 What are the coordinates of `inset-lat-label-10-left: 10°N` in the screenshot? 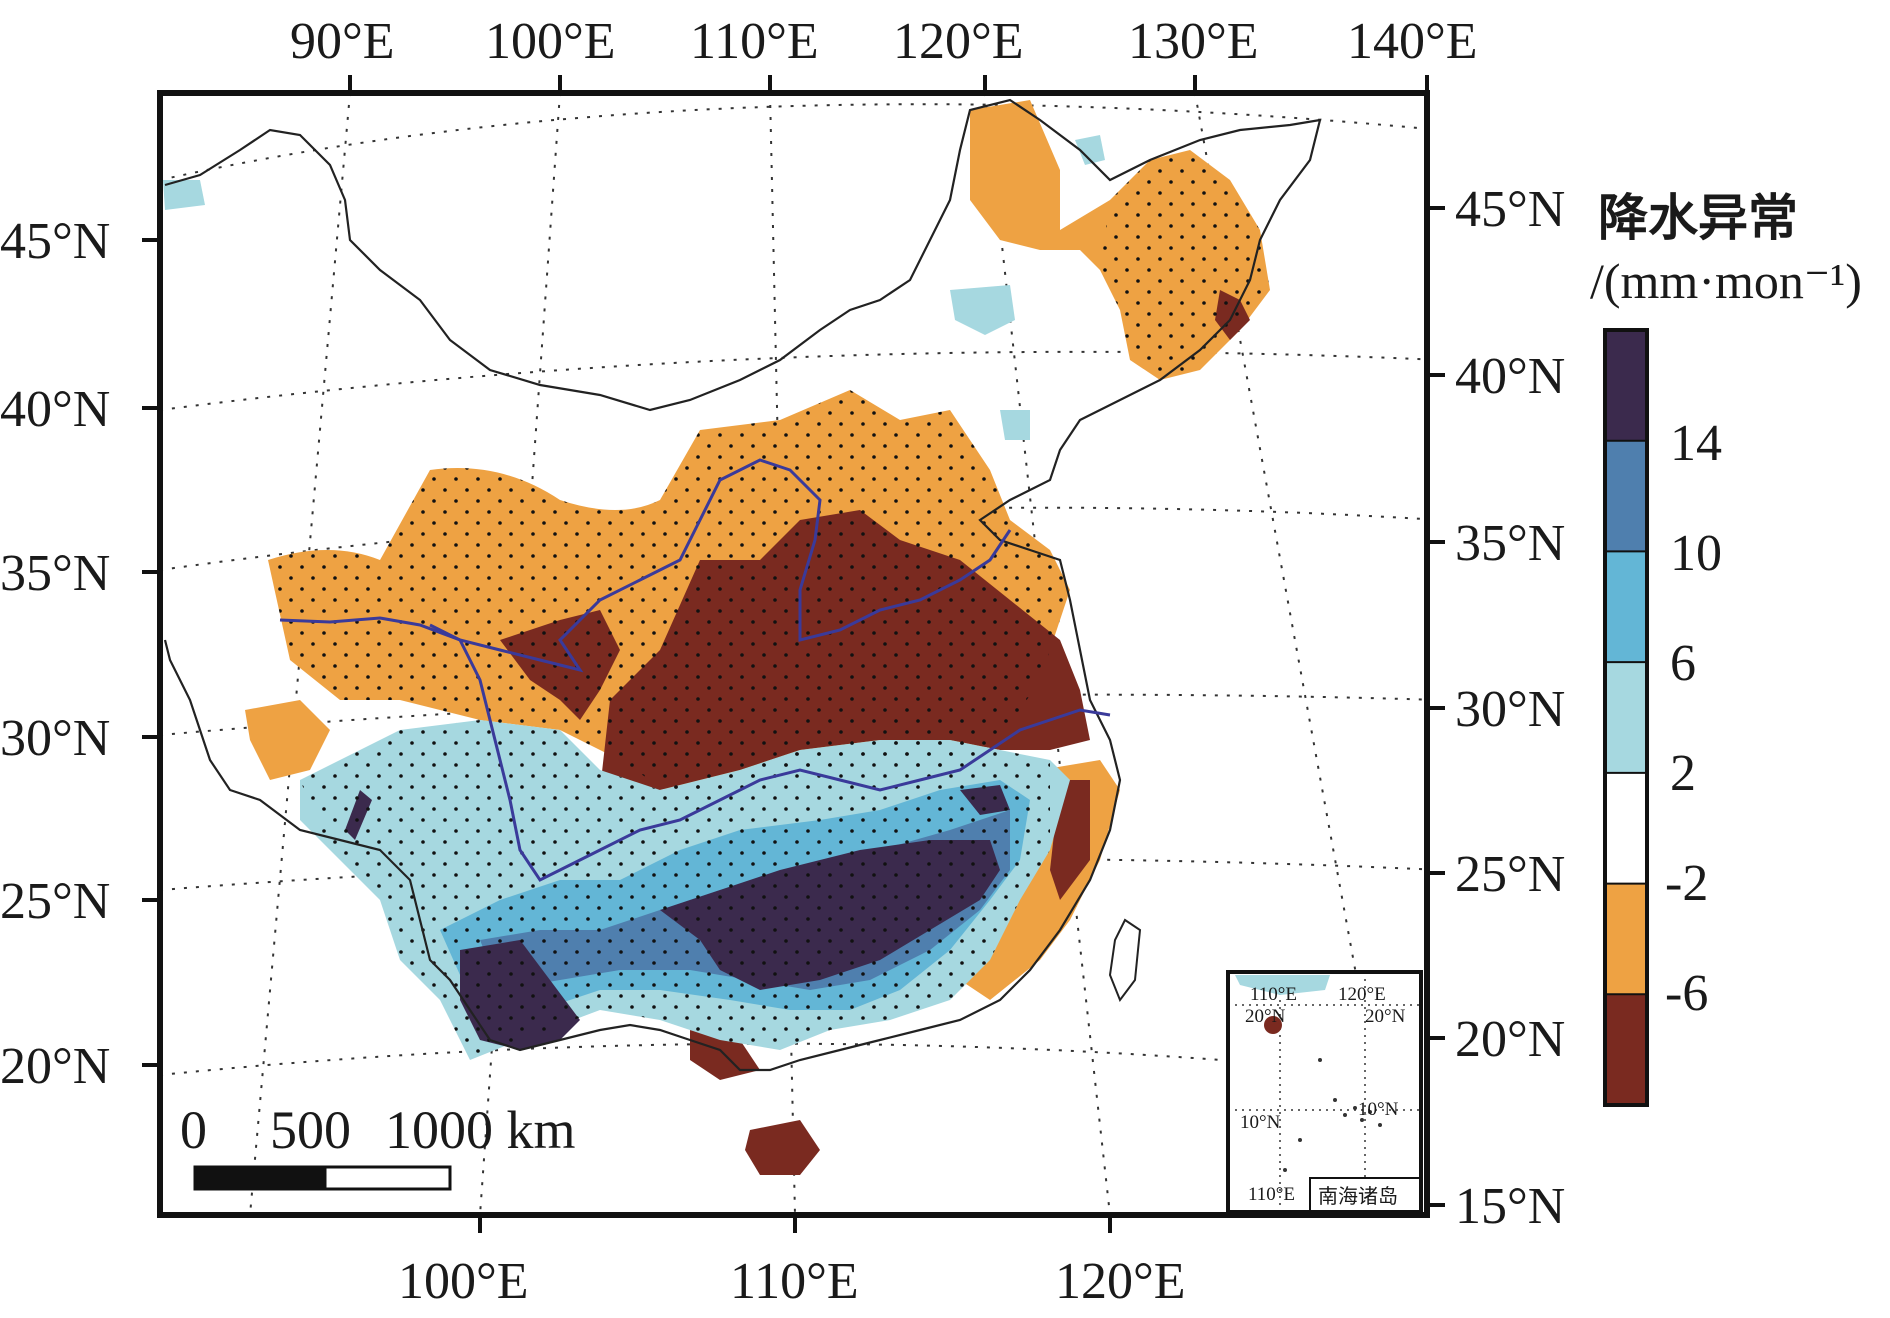 It's located at (1260, 1122).